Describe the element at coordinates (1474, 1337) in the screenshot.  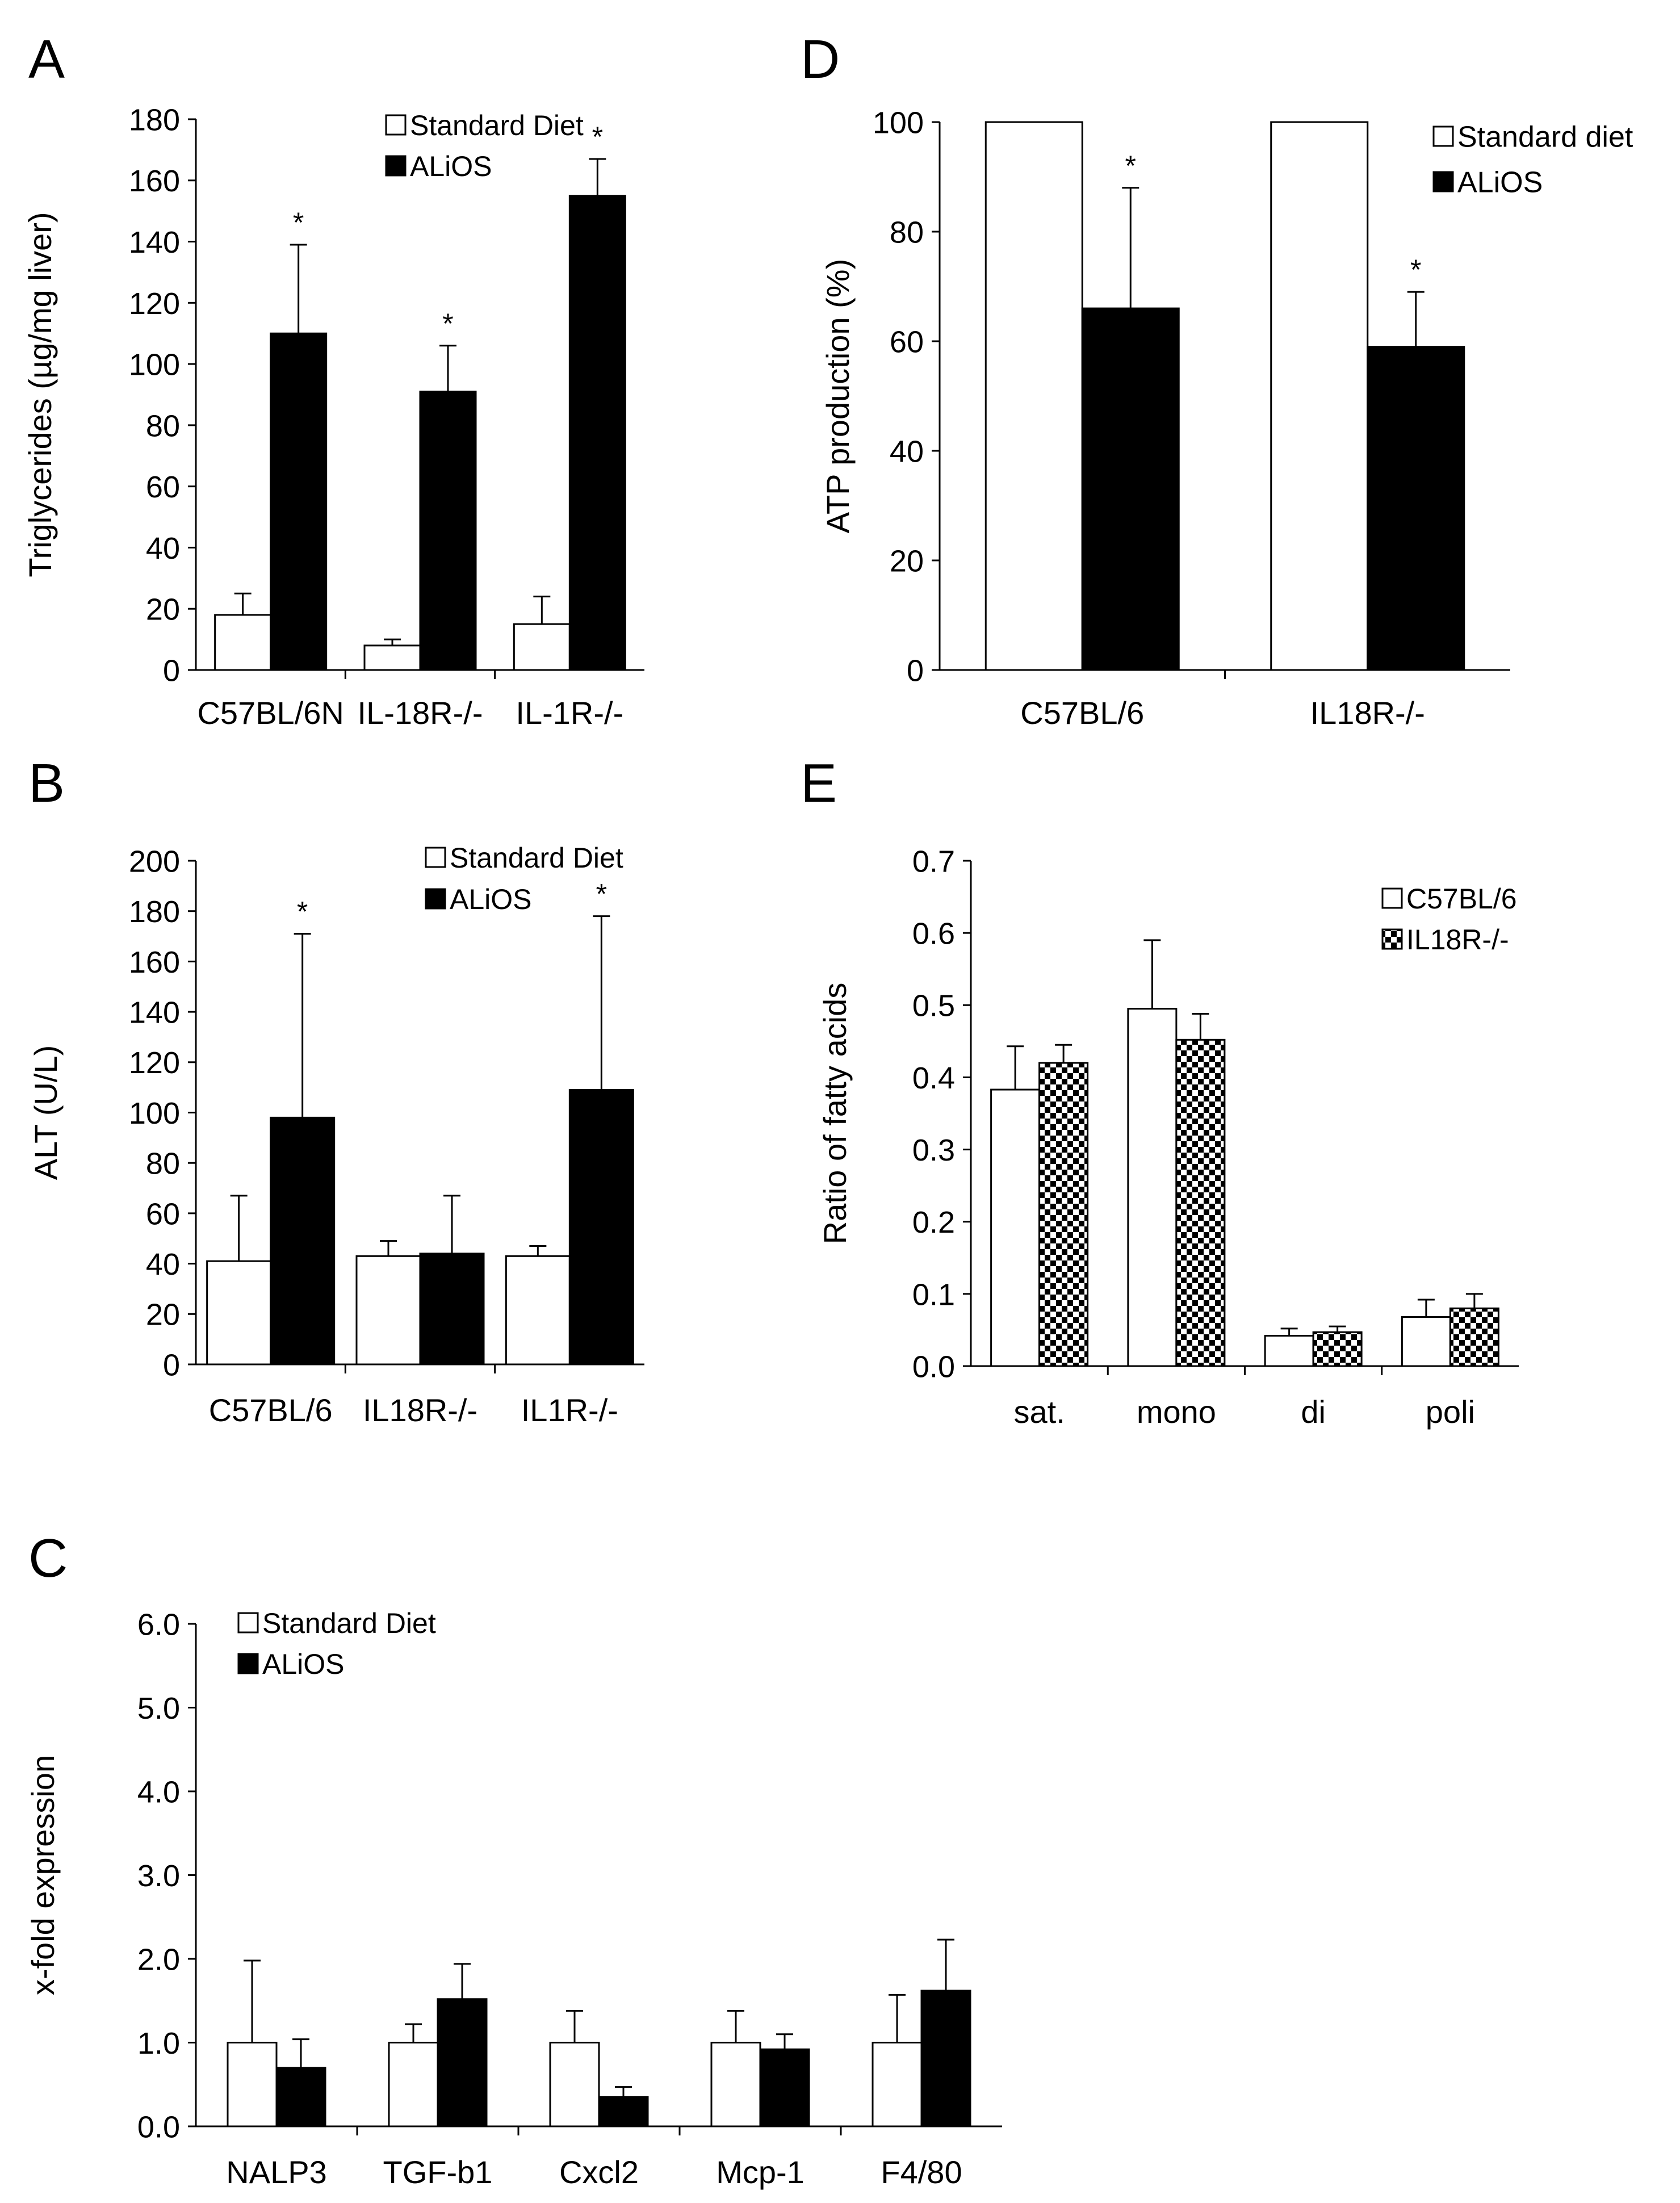
I see `bar-il18r--3` at that location.